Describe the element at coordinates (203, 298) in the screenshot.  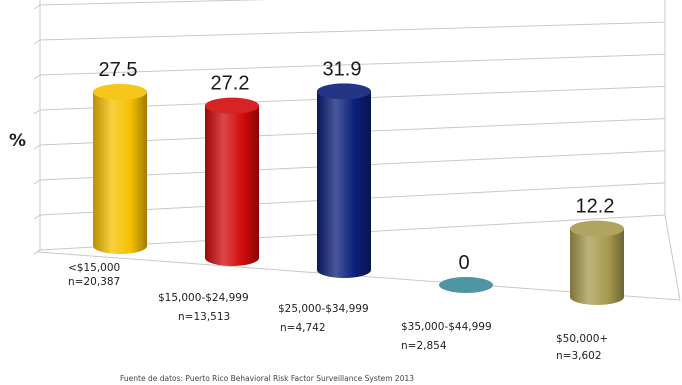
I see `category-label: $15,000-$24,999` at that location.